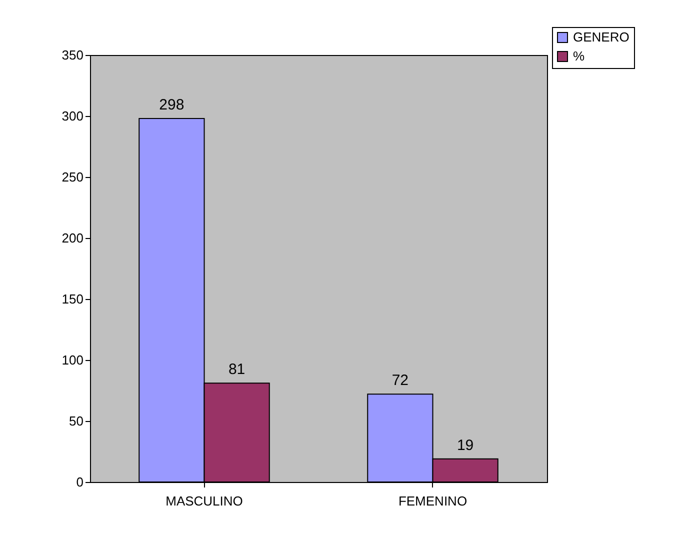  What do you see at coordinates (465, 445) in the screenshot?
I see `data-label: 19` at bounding box center [465, 445].